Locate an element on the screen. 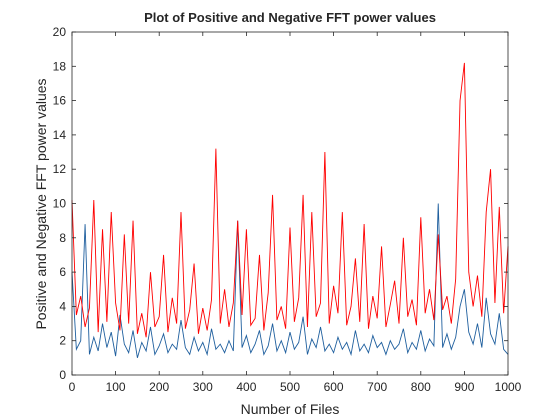  x-tick-label: 200 is located at coordinates (159, 387).